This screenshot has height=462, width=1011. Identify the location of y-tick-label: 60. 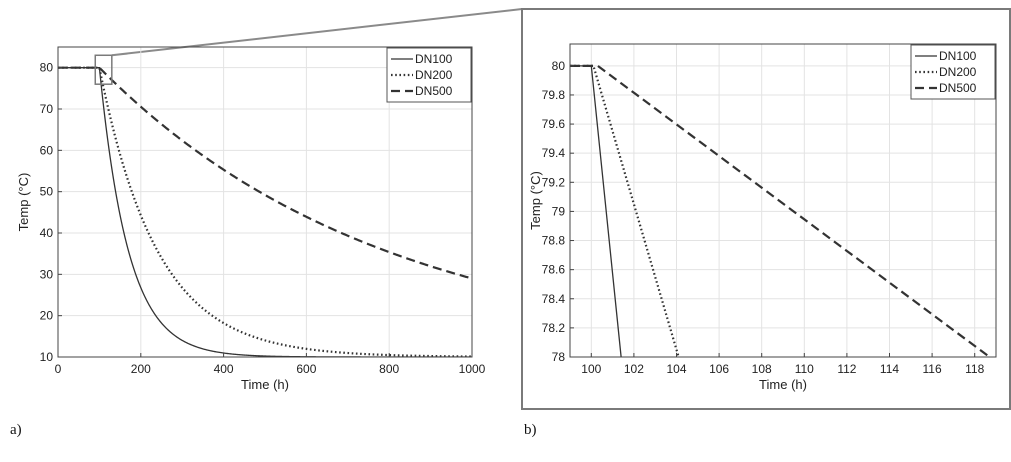
(47, 150).